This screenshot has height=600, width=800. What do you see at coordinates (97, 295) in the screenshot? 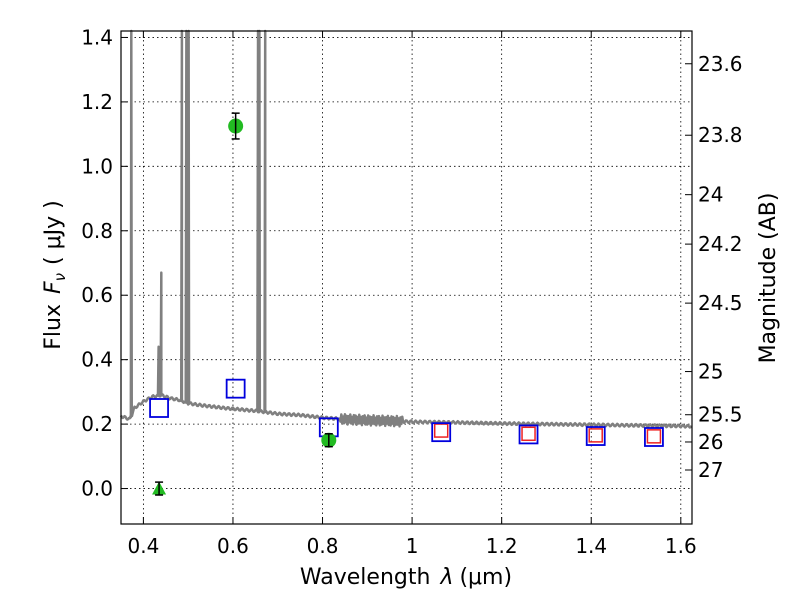
I see `y-tick-label: 0.6` at bounding box center [97, 295].